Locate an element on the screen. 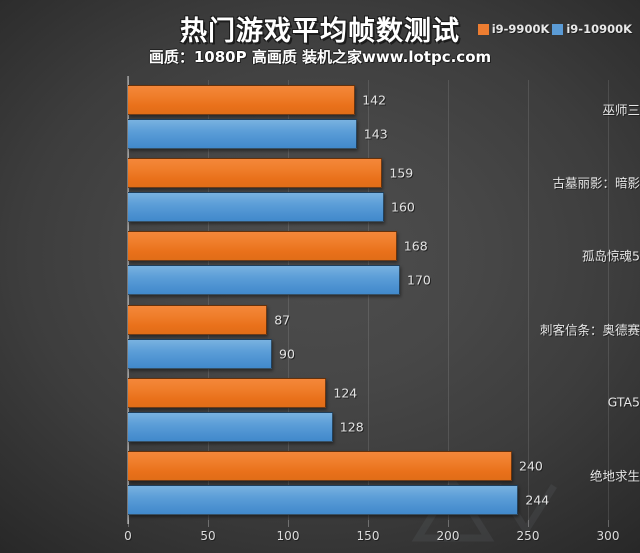 This screenshot has width=640, height=553. x-axis-tick-label: 150 is located at coordinates (368, 536).